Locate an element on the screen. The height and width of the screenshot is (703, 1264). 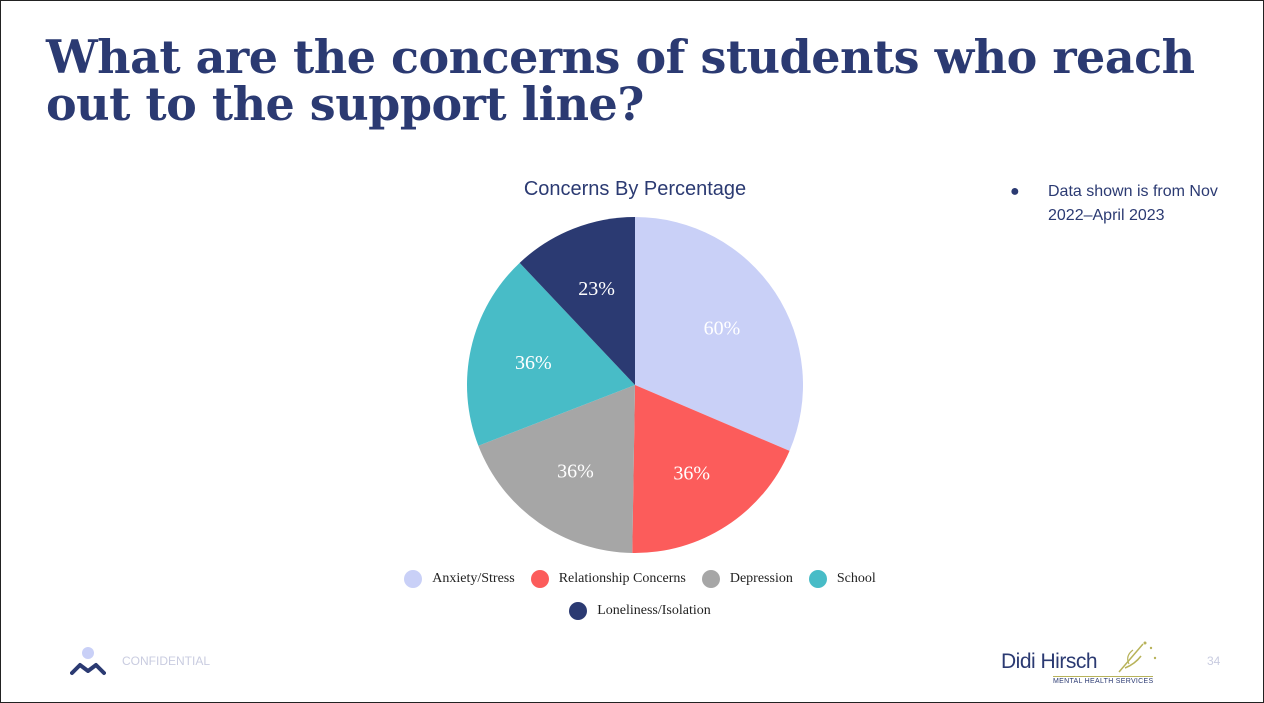
note-bullet-item: ● Data shown is from Nov 2022–April 2023 is located at coordinates (1132, 204).